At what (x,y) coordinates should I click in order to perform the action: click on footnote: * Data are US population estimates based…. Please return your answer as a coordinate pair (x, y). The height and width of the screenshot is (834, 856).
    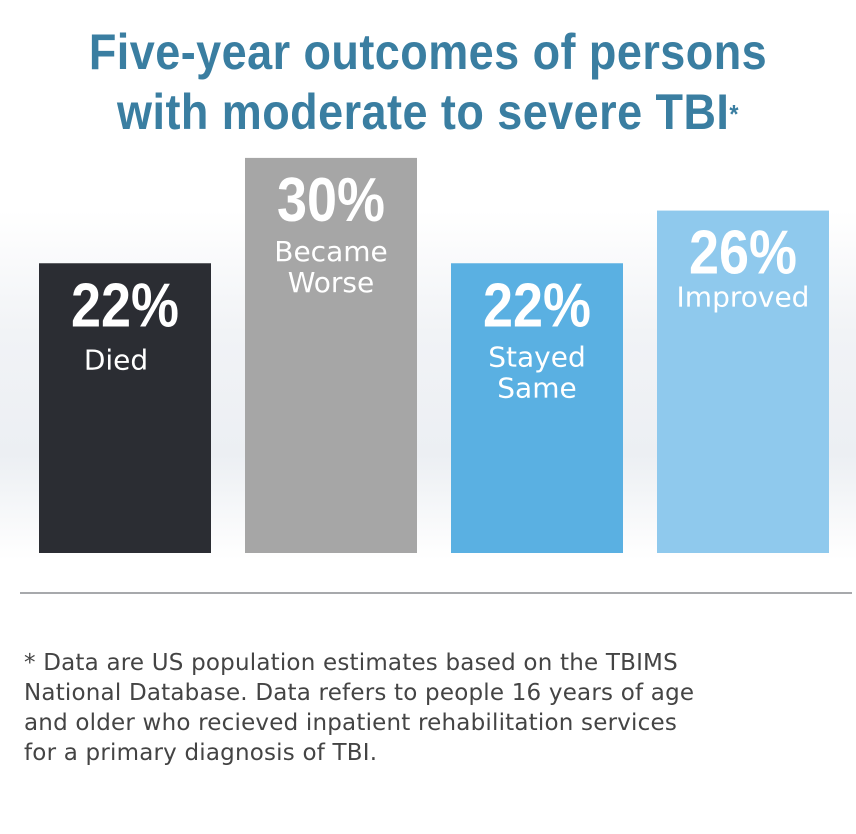
    Looking at the image, I should click on (434, 708).